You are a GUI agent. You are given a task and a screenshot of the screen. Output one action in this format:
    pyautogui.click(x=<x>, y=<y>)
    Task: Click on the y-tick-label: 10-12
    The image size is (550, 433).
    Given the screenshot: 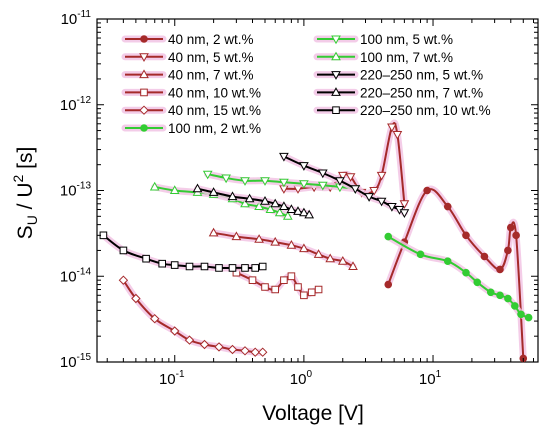 What is the action you would take?
    pyautogui.click(x=76, y=104)
    